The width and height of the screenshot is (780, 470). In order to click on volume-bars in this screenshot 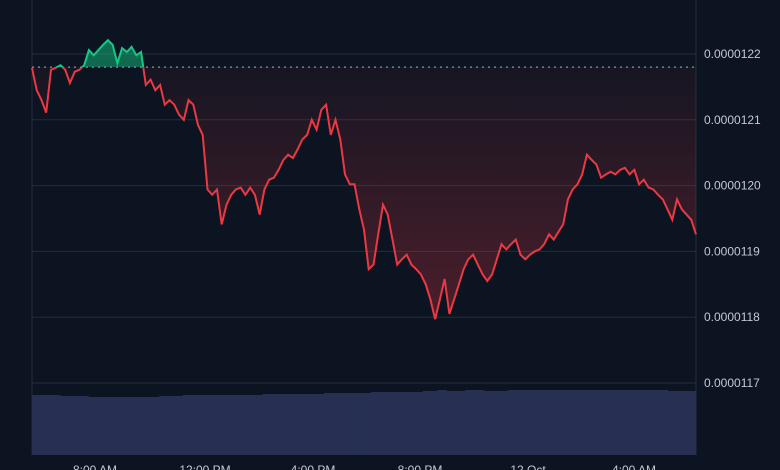, I will do `click(364, 422)`.